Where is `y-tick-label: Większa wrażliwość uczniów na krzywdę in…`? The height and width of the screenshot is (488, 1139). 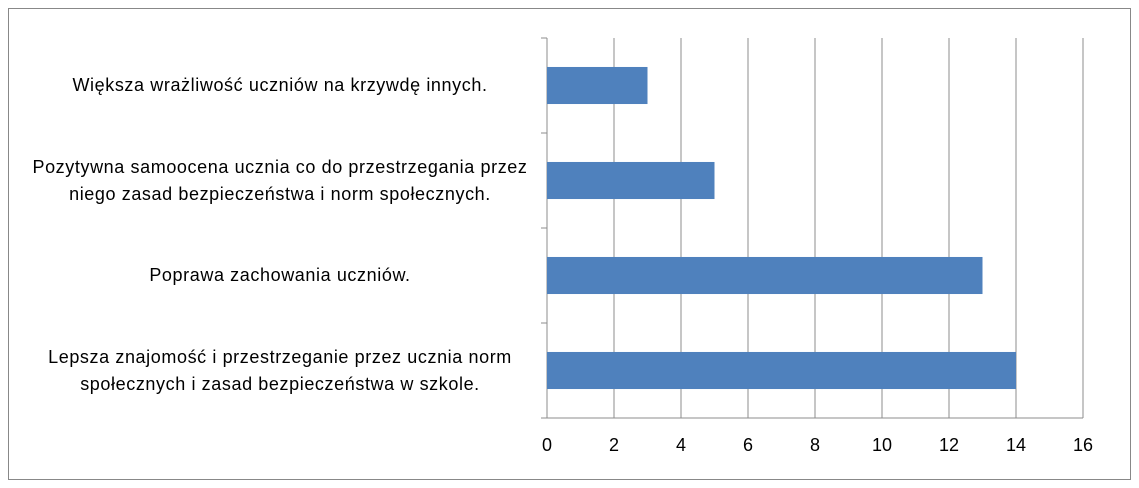 y-tick-label: Większa wrażliwość uczniów na krzywdę in… is located at coordinates (280, 85).